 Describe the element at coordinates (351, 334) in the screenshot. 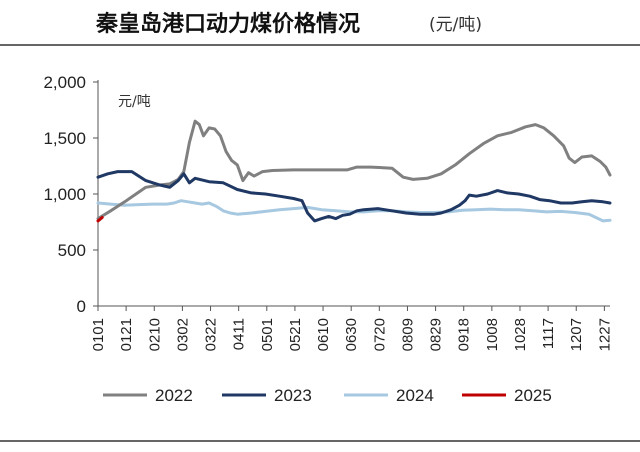

I see `x-tick-label: 0630` at that location.